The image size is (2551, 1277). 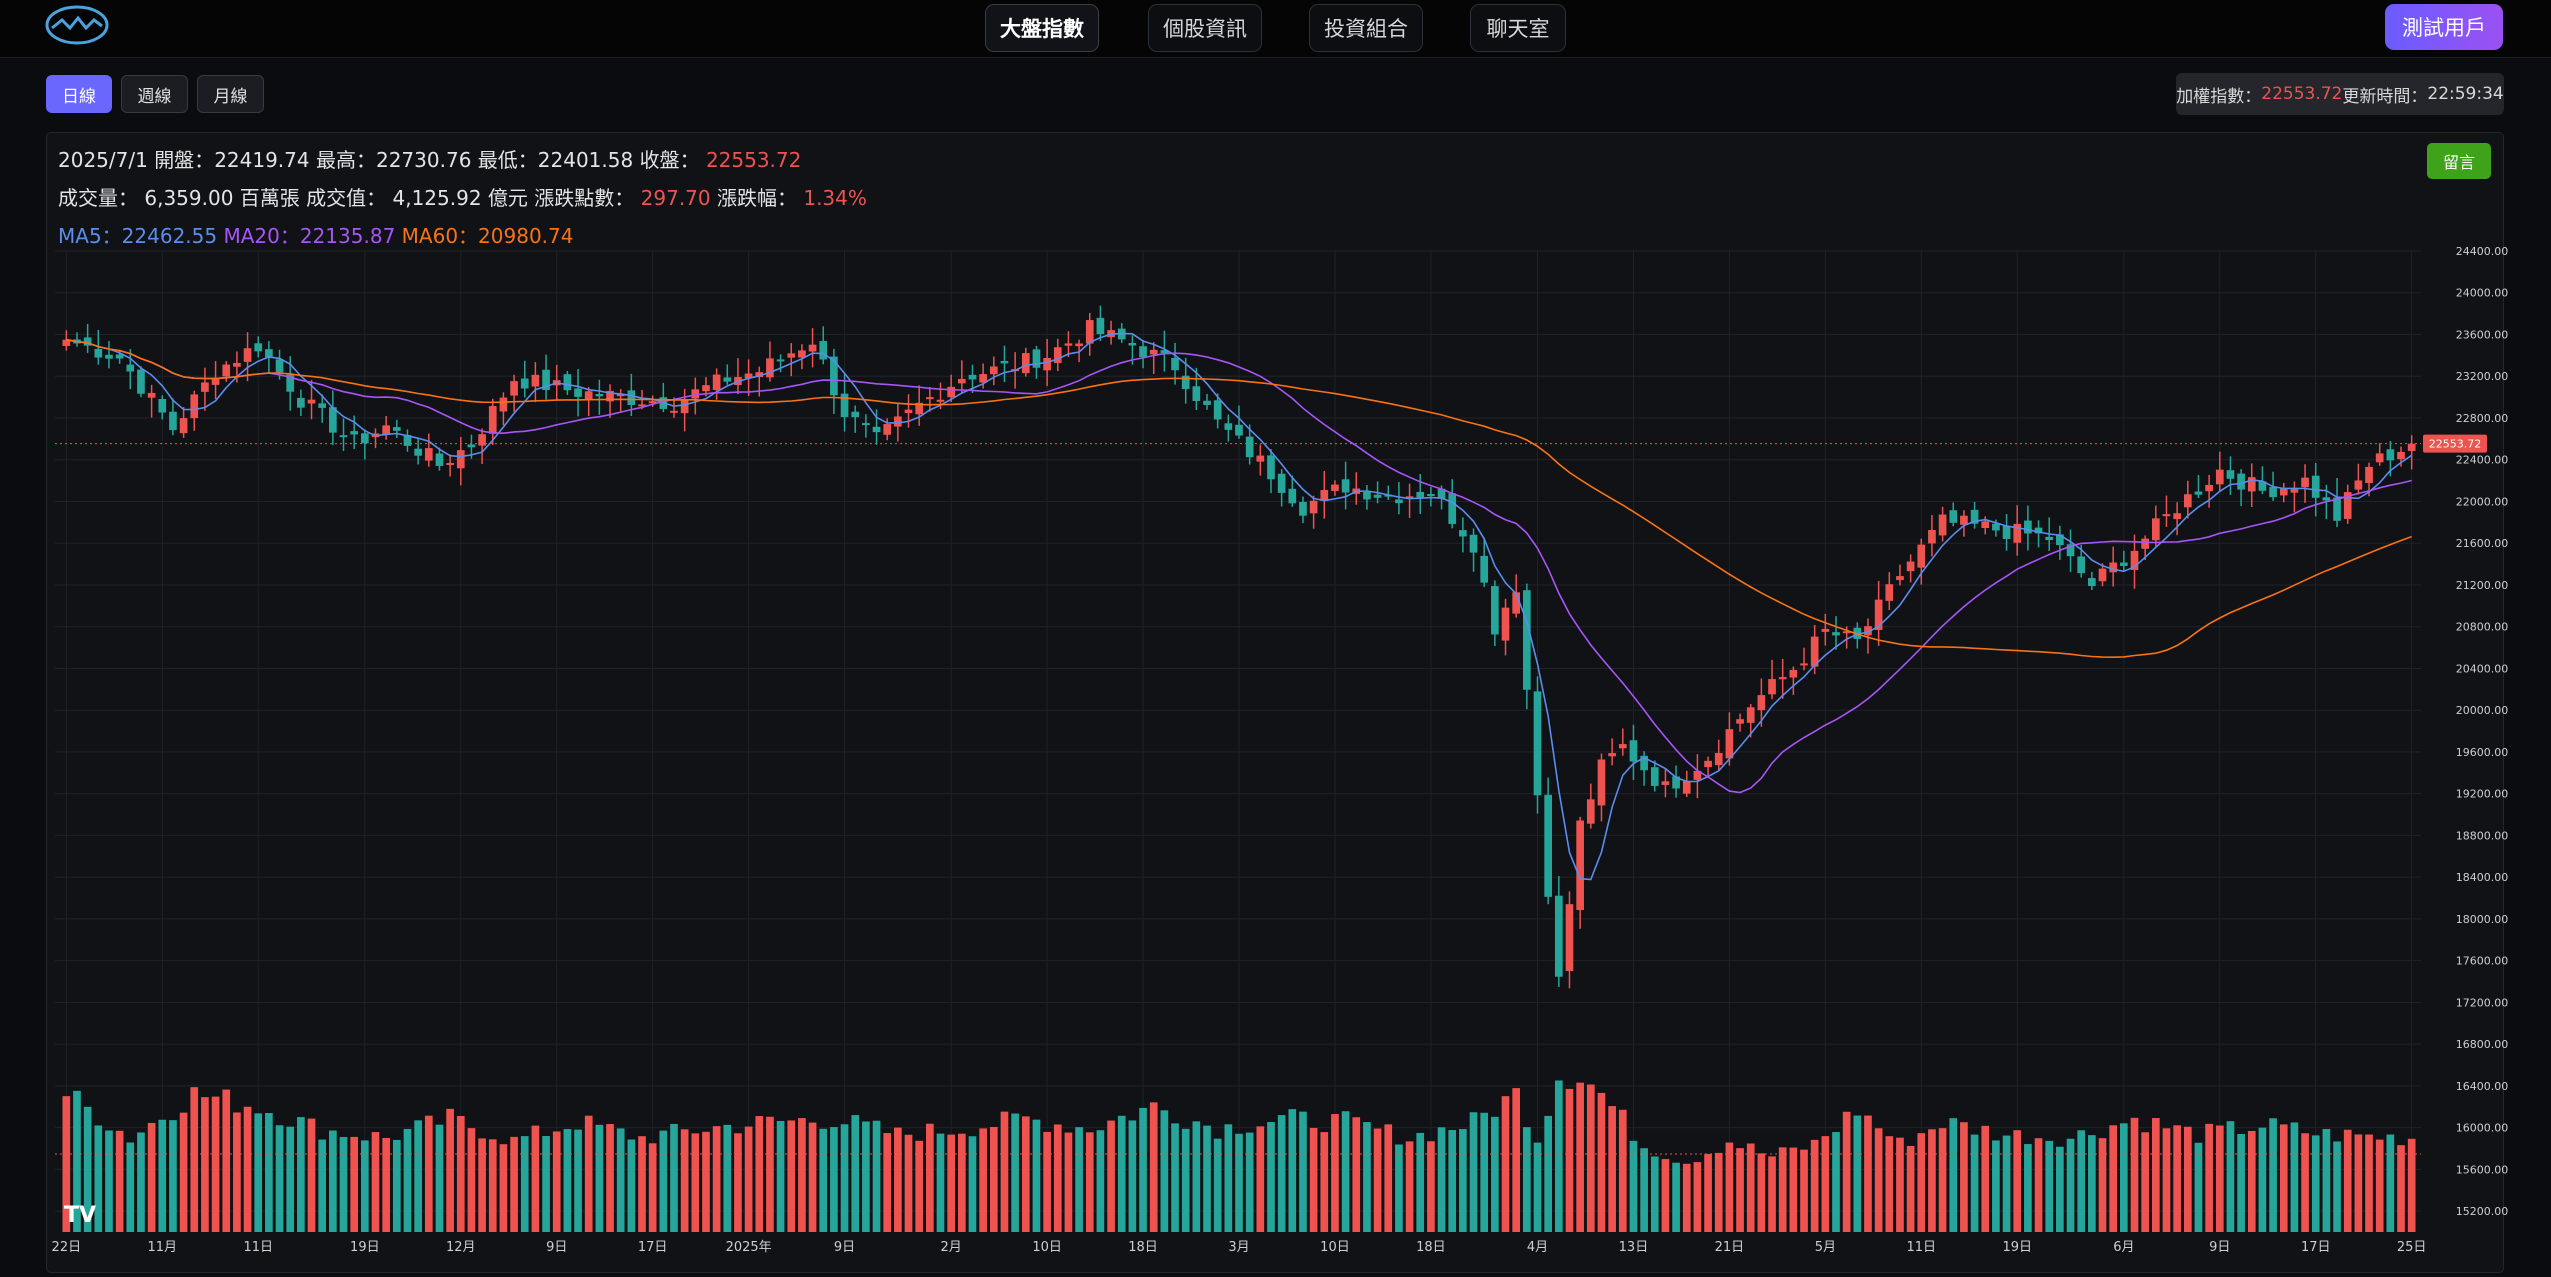 I want to click on user-account-button: 測試用戶, so click(x=2444, y=27).